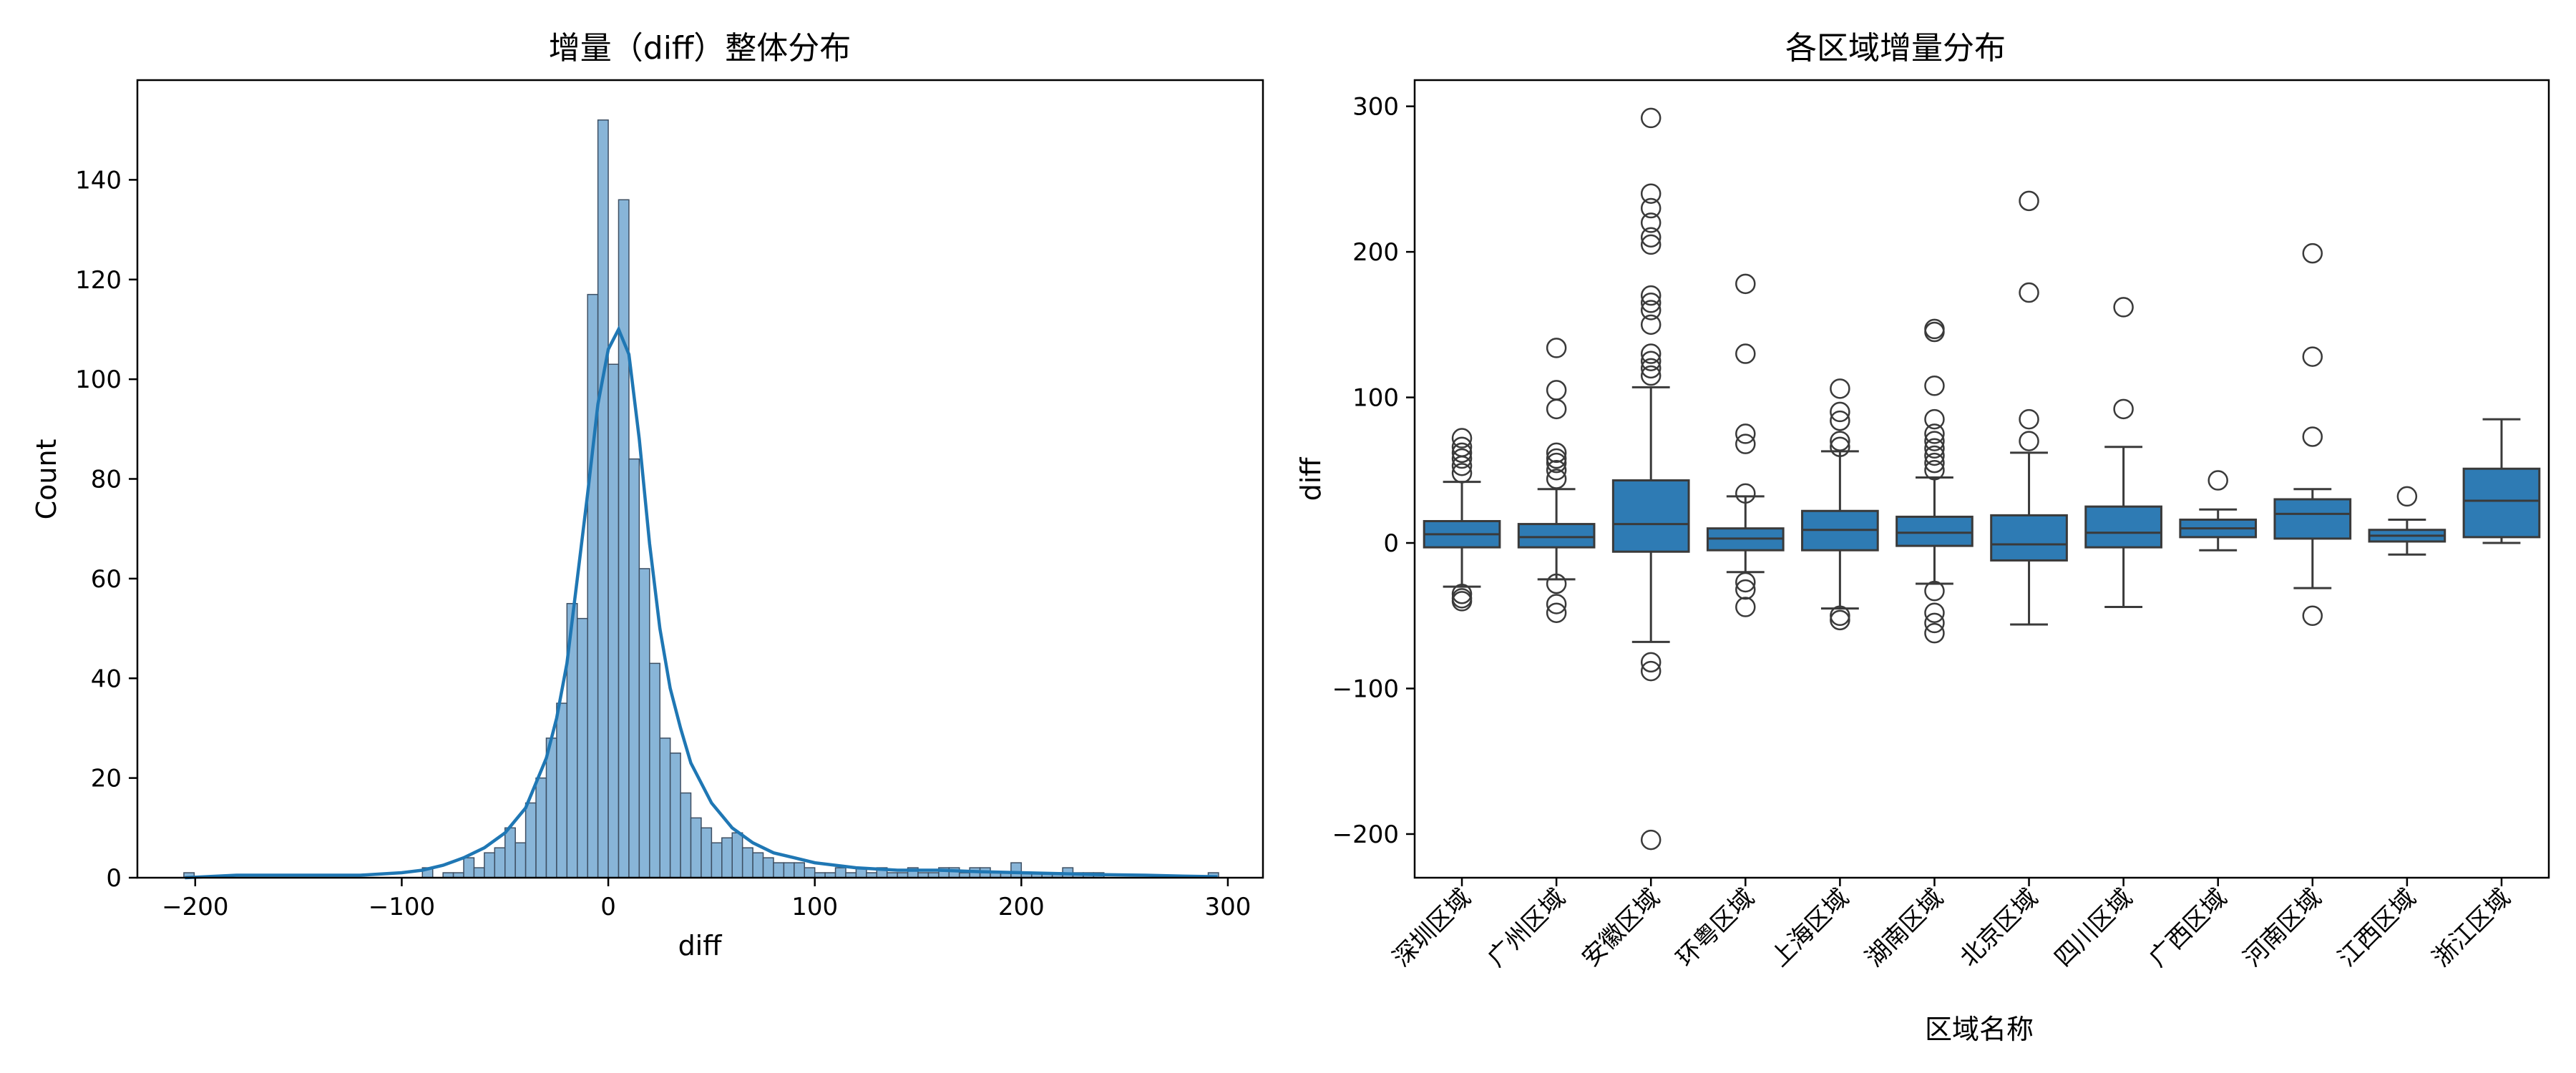  What do you see at coordinates (2282, 927) in the screenshot?
I see `x-tick-label: 河南区域` at bounding box center [2282, 927].